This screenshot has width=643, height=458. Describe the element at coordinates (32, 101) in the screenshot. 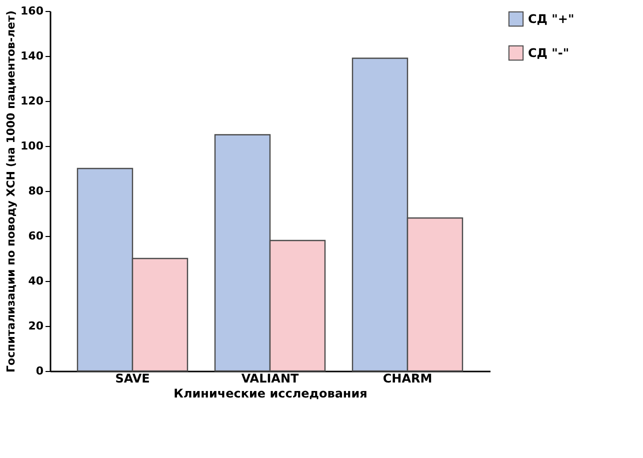

I see `y-tick-label: 120` at that location.